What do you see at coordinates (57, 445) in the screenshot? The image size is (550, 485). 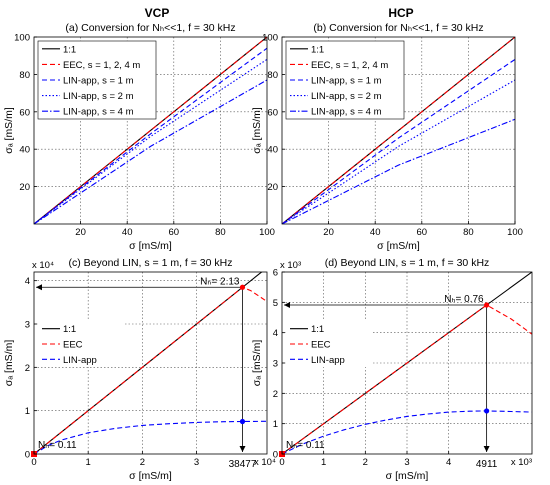 I see `annotation-2: Nₕ= 0.11` at bounding box center [57, 445].